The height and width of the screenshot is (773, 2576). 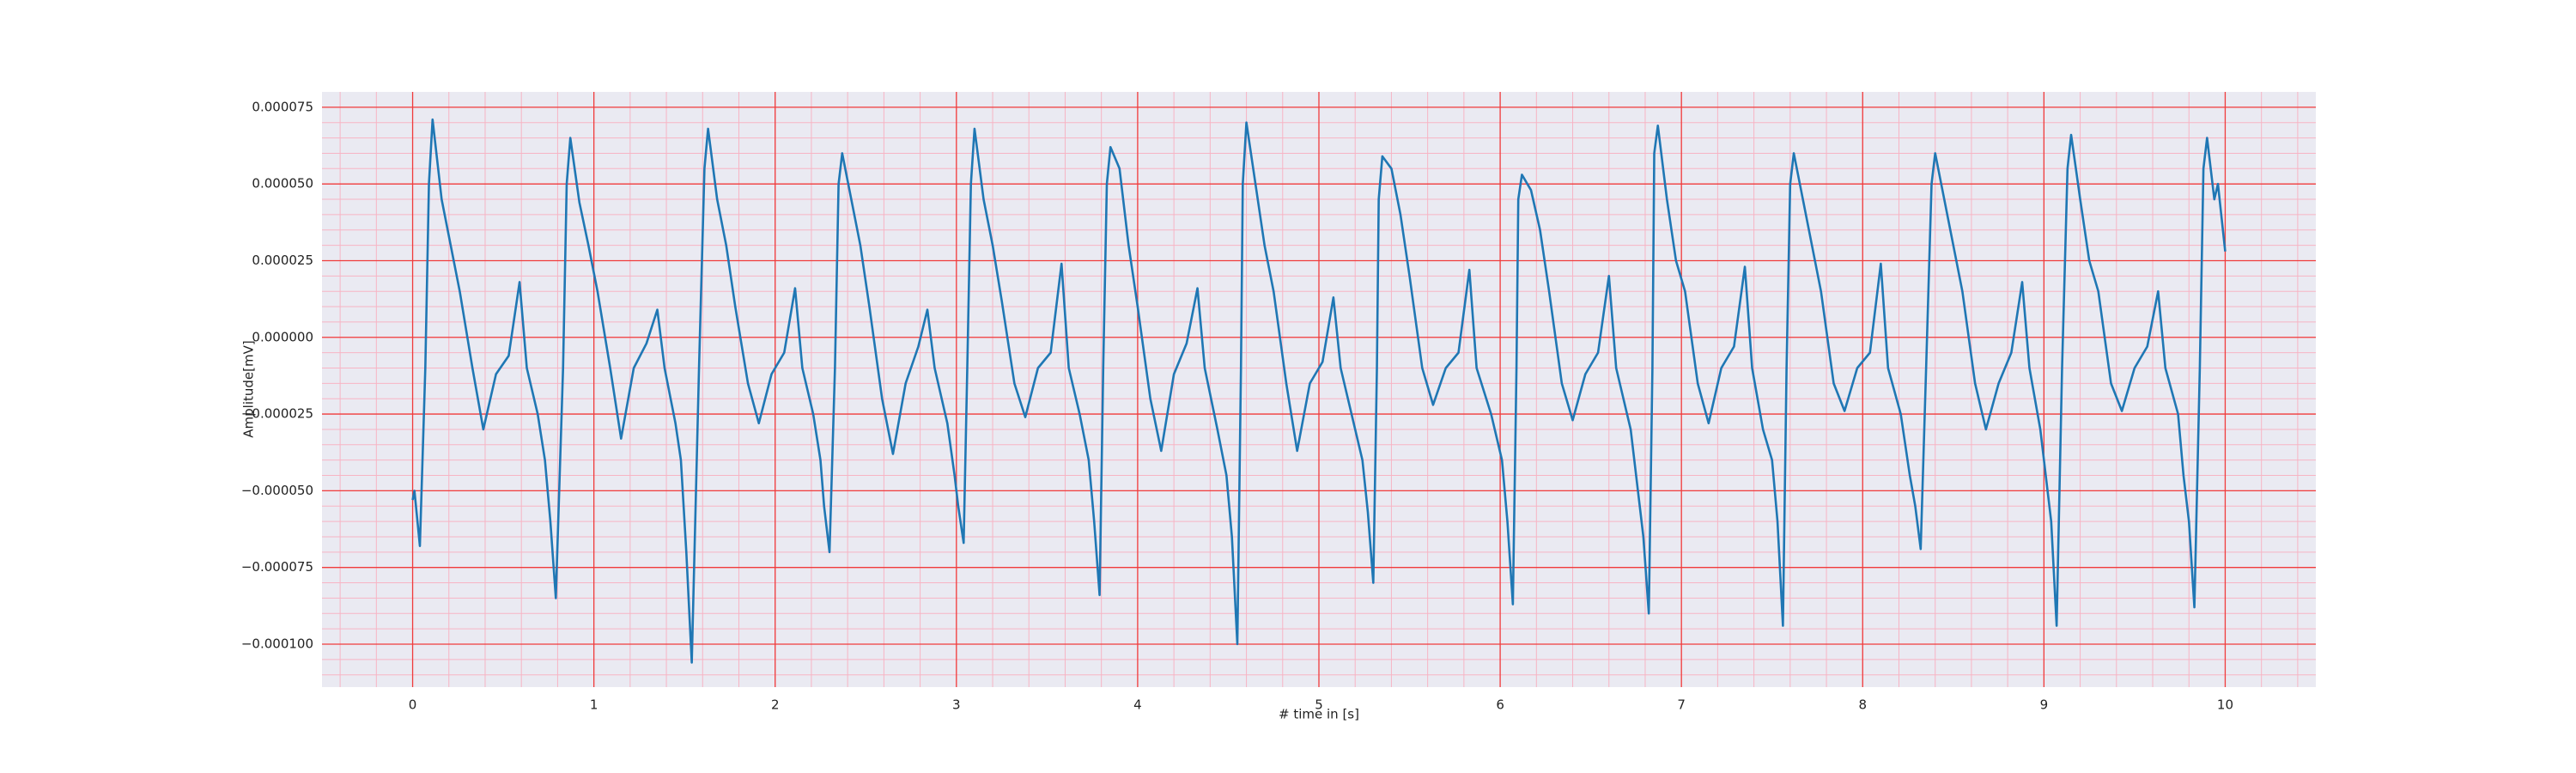 I want to click on x-tick-label: 7, so click(x=1682, y=705).